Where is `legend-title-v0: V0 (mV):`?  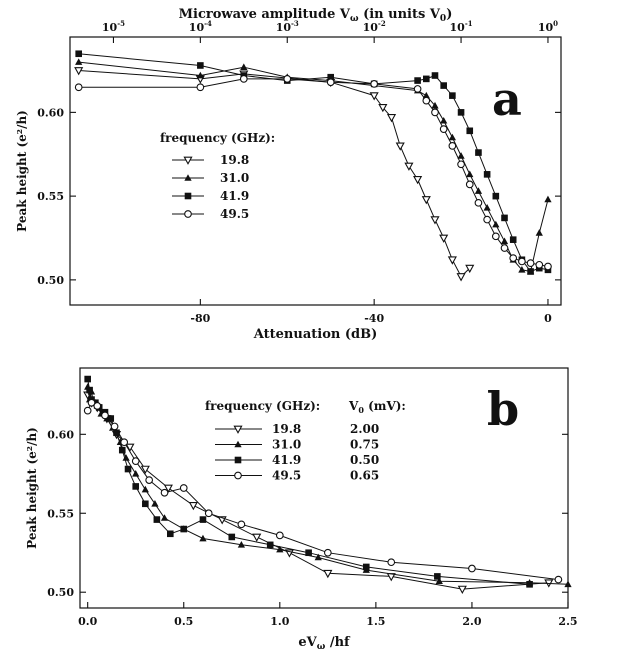
legend-title-v0: V0 (mV): is located at coordinates (377, 407).